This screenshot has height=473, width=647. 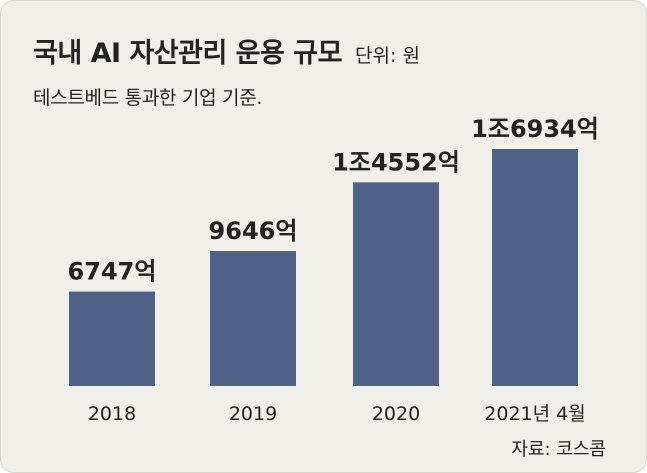 I want to click on unit-label: 단위: 원, so click(x=387, y=56).